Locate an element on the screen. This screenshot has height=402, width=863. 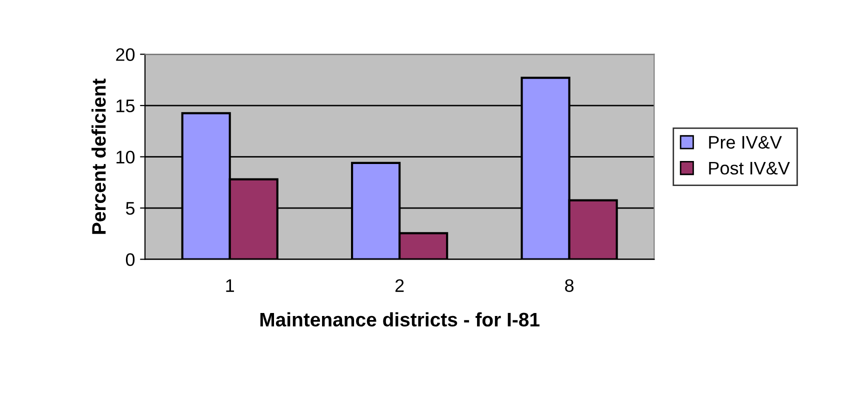
legend-label: Post IV&V is located at coordinates (749, 168).